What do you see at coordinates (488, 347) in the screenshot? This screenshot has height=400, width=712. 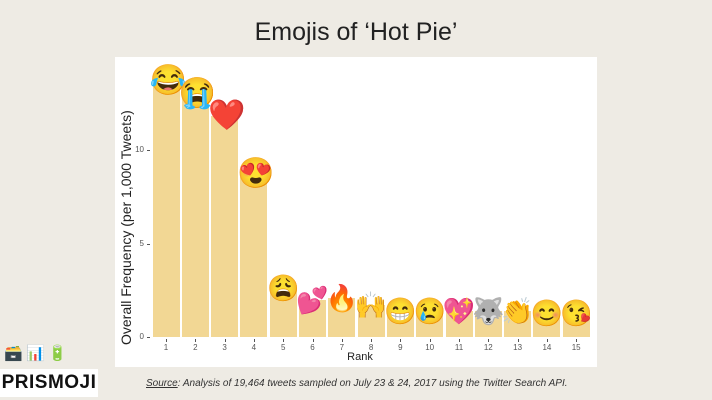 I see `x-tick-label: 12` at bounding box center [488, 347].